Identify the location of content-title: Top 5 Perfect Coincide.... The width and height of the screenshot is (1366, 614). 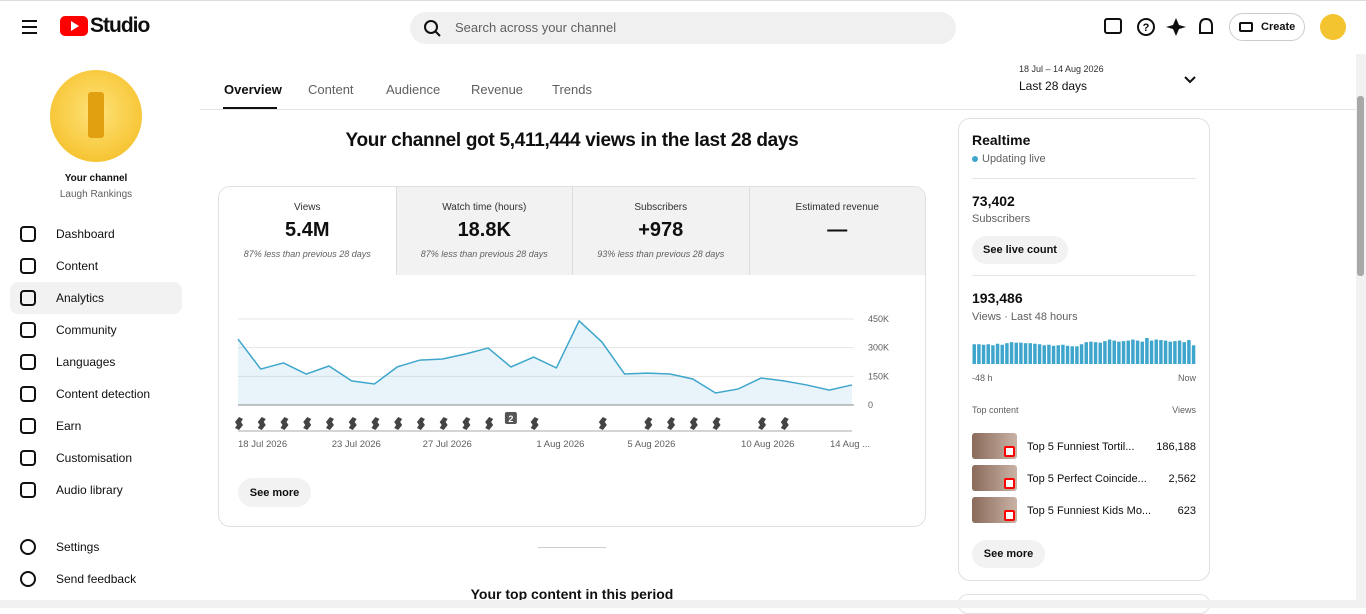
(1087, 479).